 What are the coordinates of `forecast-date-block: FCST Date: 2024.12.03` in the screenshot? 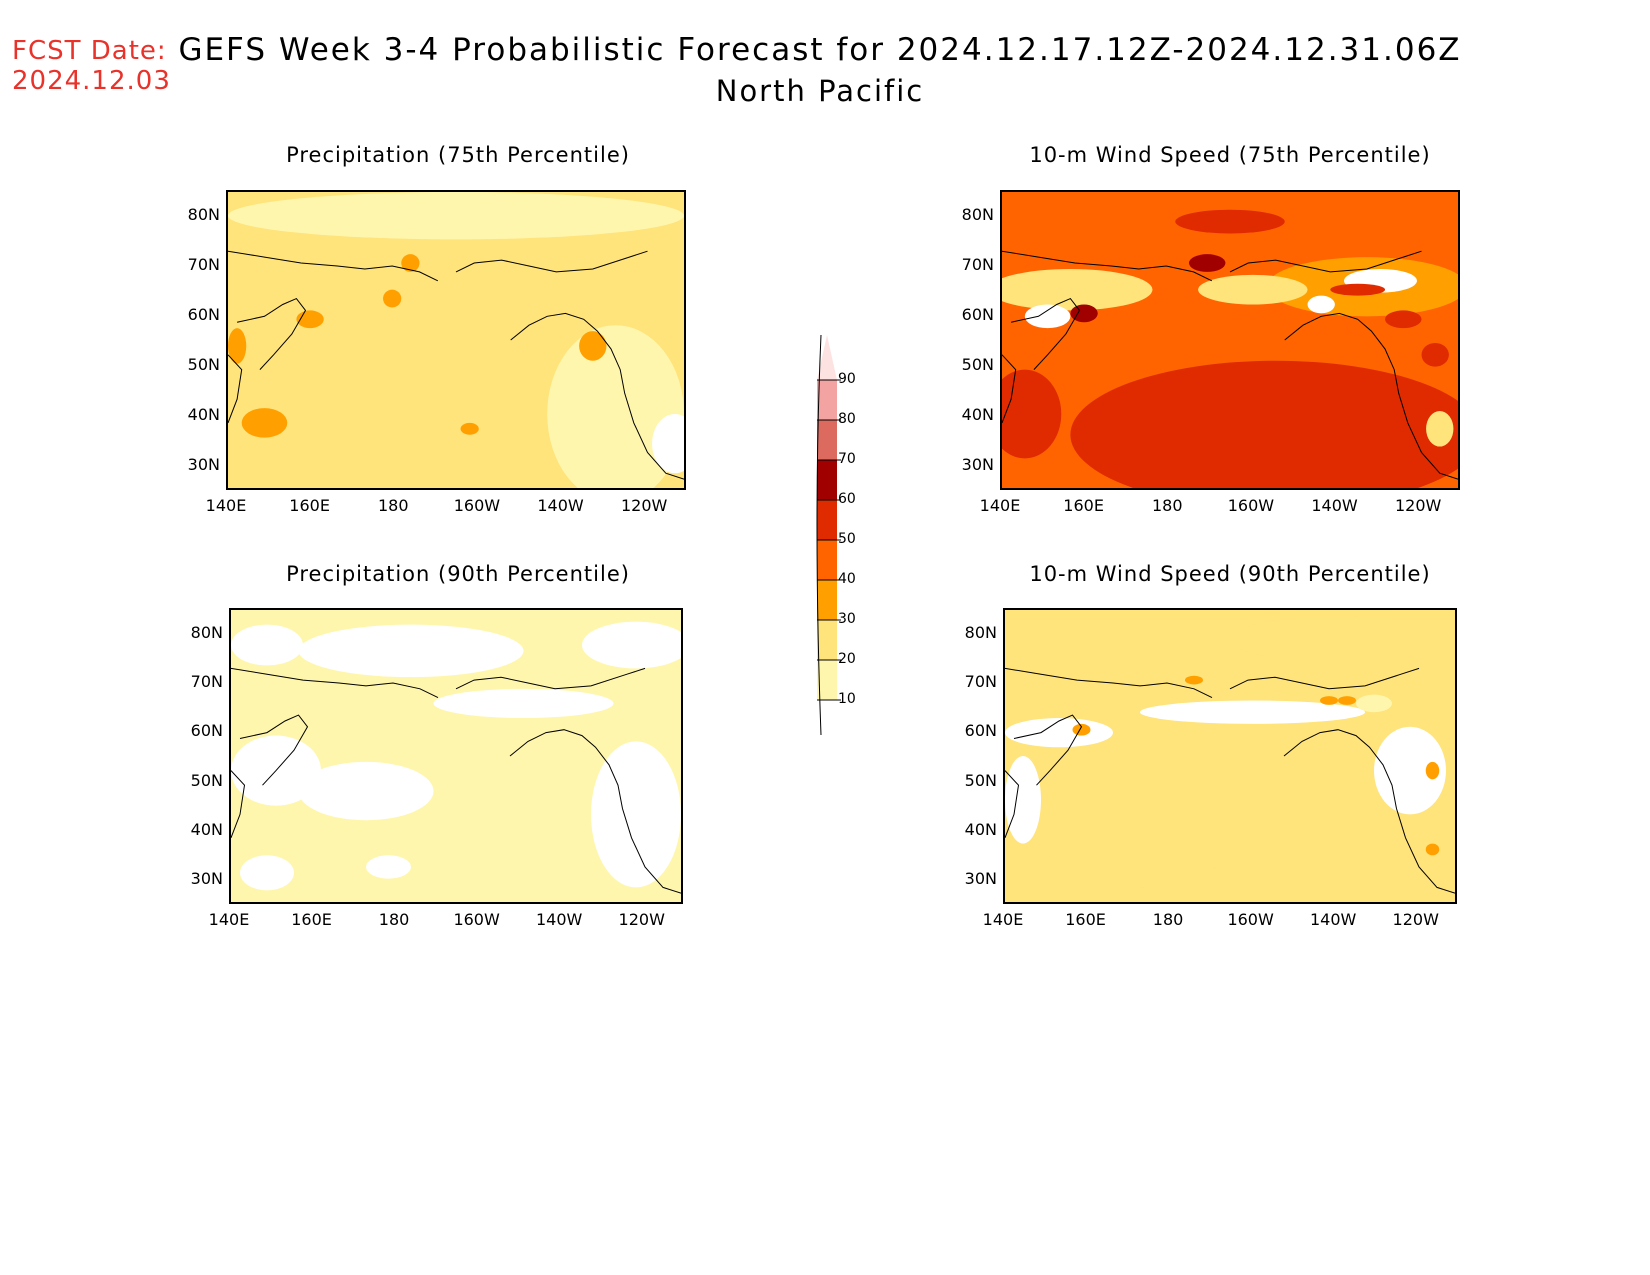 It's located at (91, 66).